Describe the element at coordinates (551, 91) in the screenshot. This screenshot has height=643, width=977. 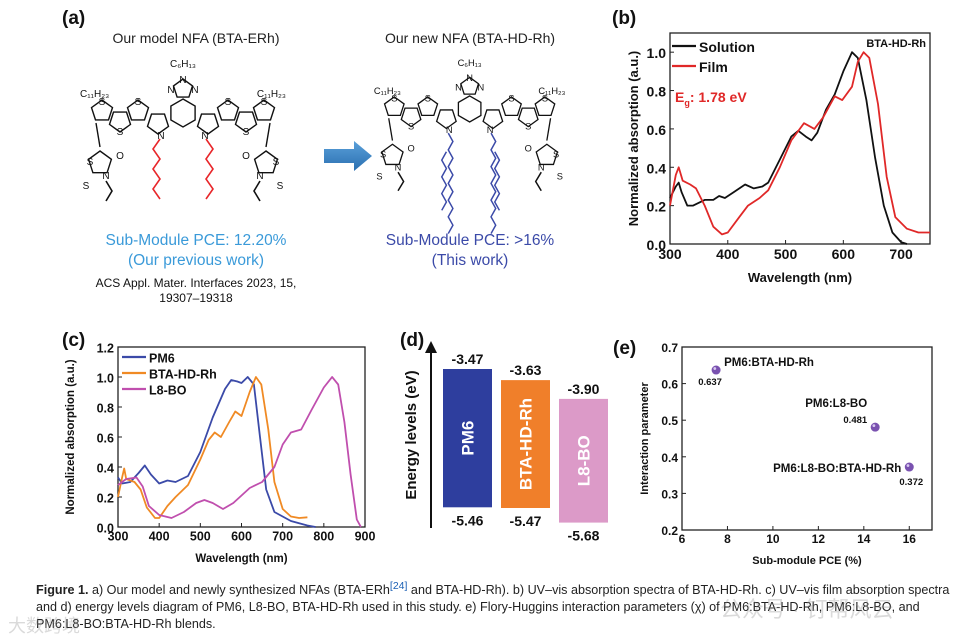
I see `side-alkyl-label: C₁₁H₂₃` at that location.